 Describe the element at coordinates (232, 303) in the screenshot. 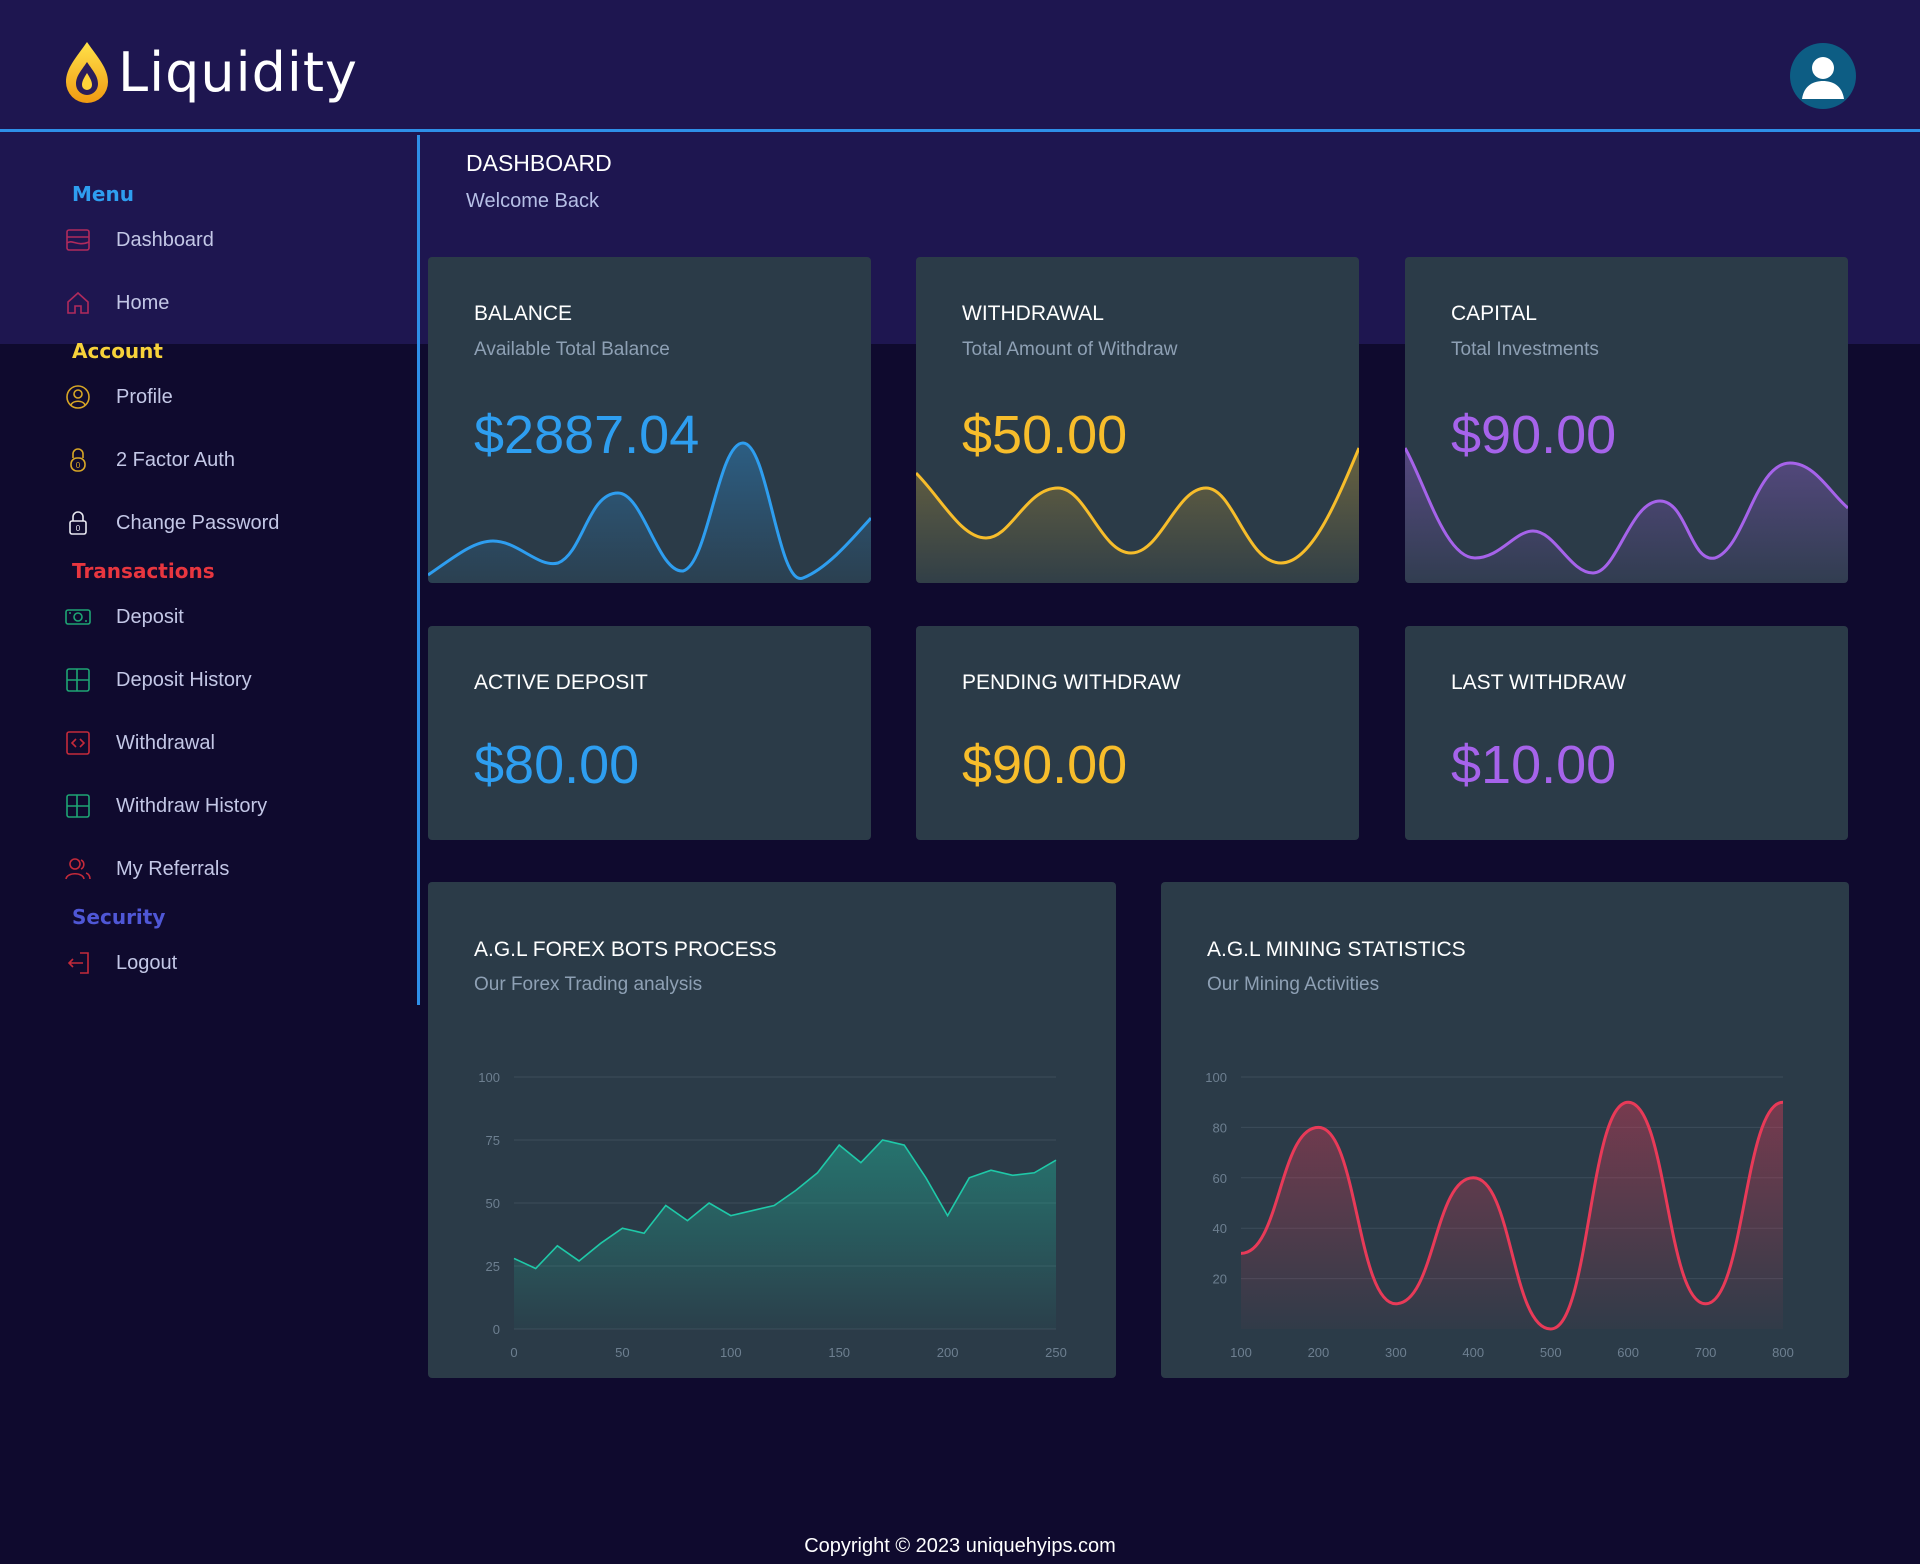

I see `sidebar-item-home: Home` at that location.